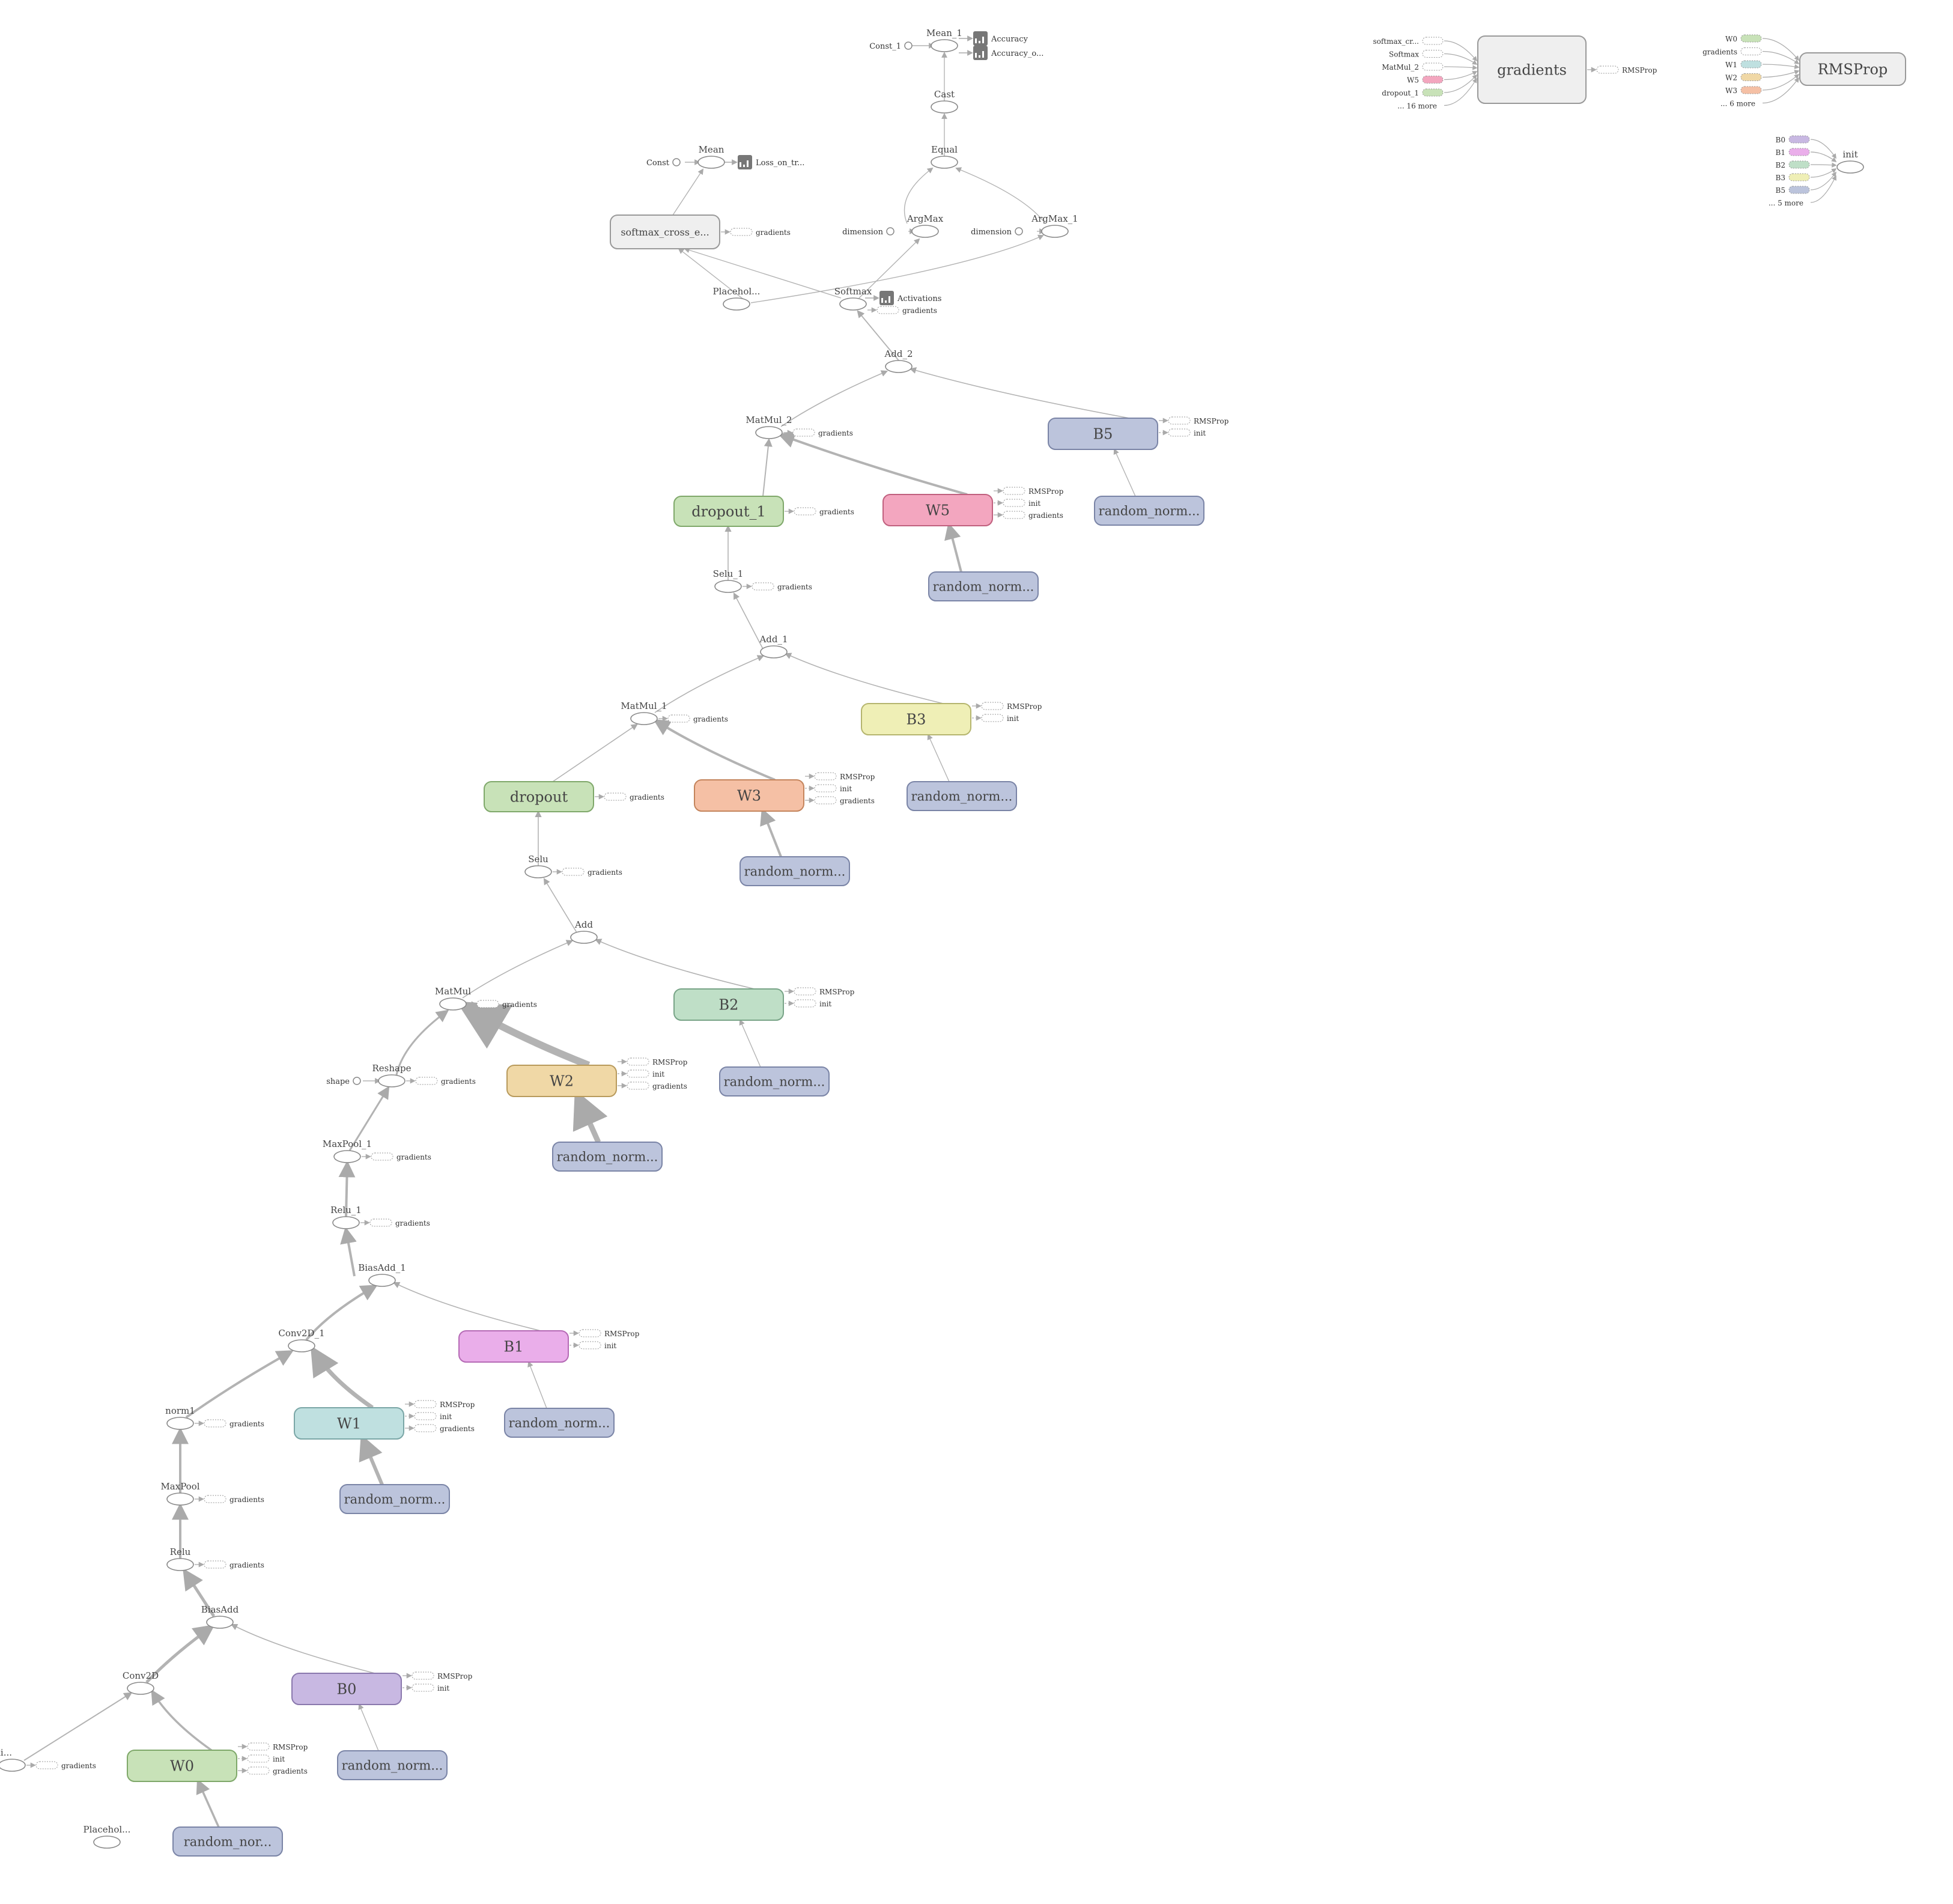 This screenshot has height=1904, width=1953. What do you see at coordinates (944, 157) in the screenshot?
I see `op-node-equal: Equal` at bounding box center [944, 157].